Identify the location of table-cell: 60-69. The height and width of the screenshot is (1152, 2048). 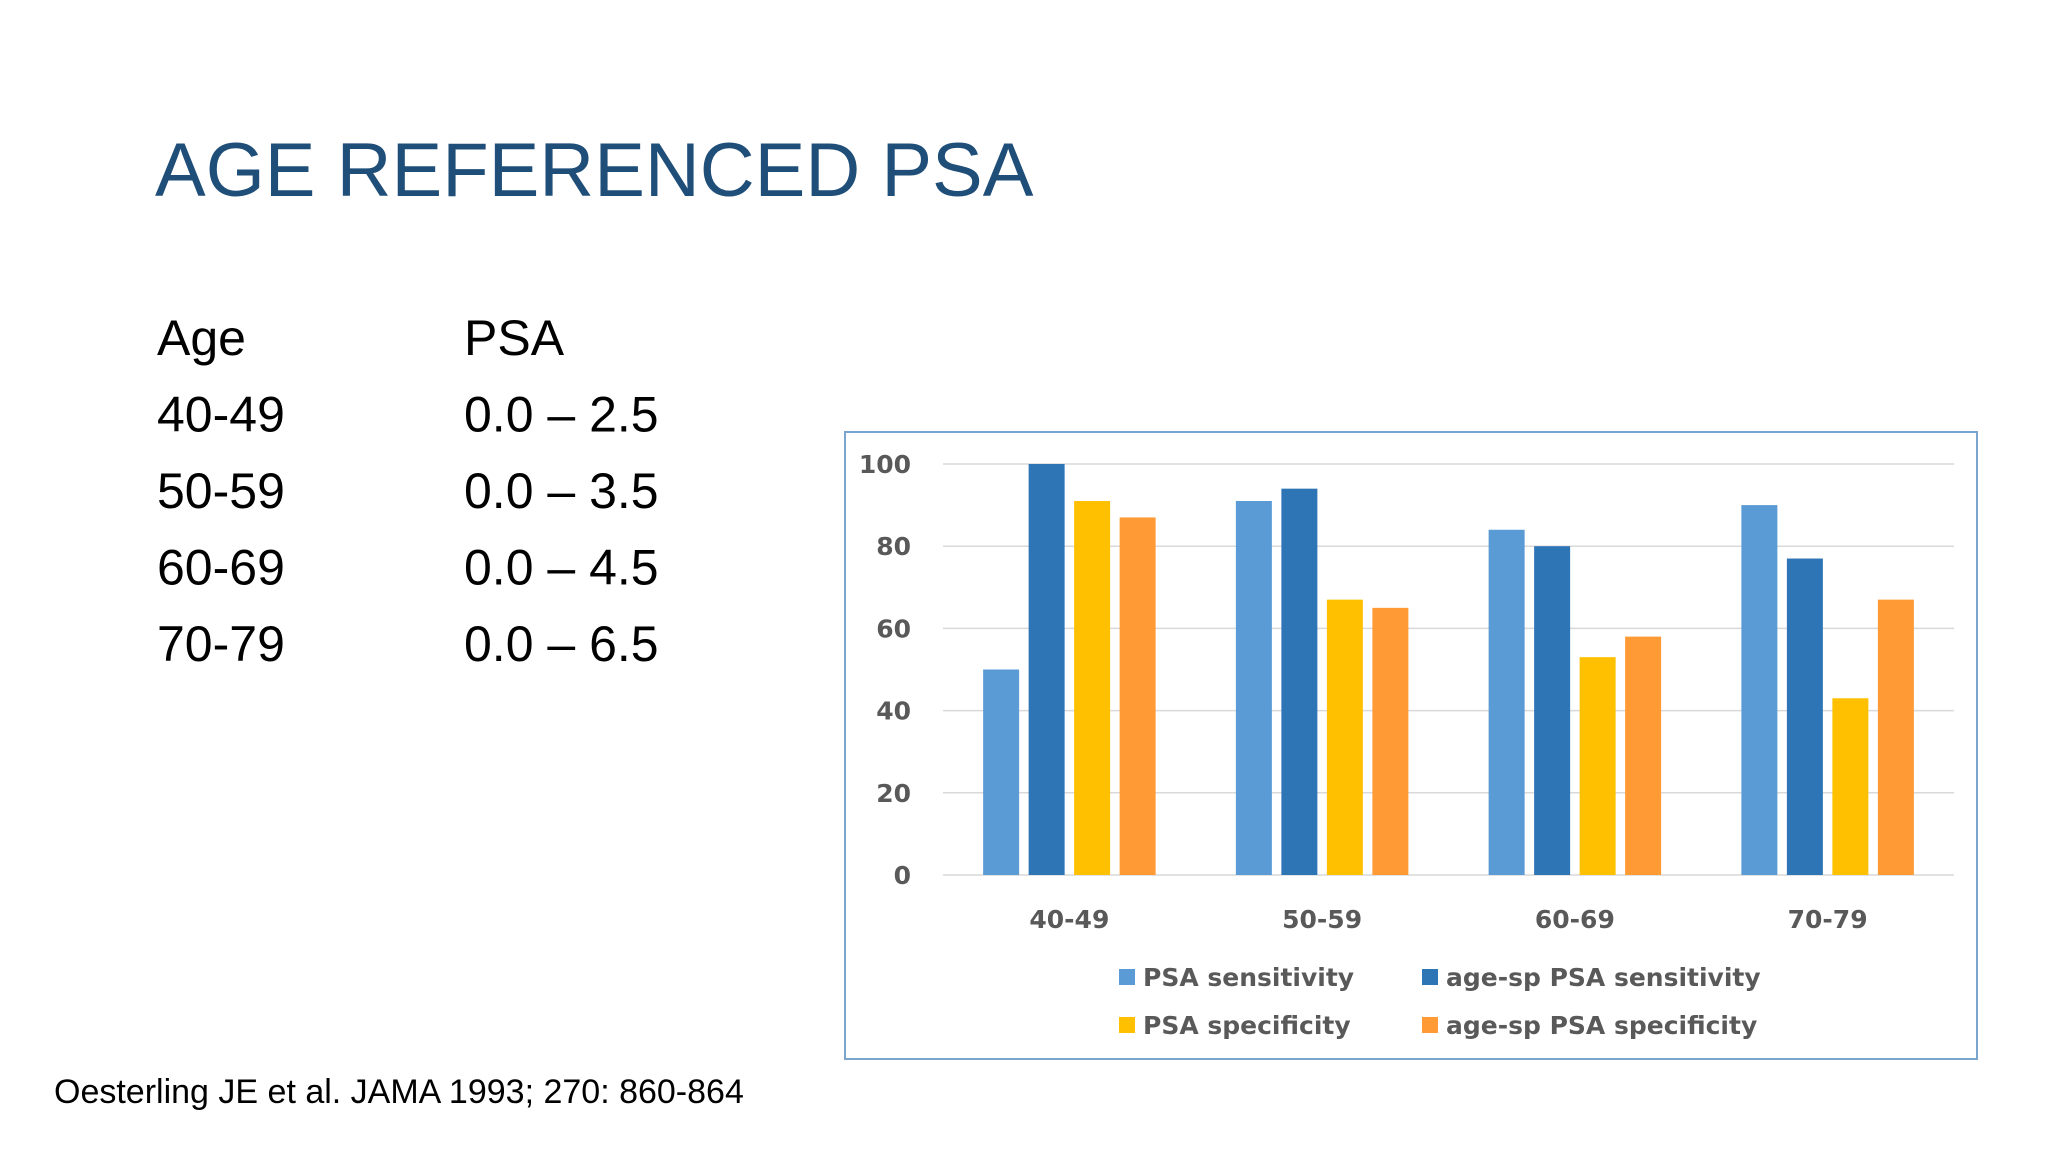
(221, 568).